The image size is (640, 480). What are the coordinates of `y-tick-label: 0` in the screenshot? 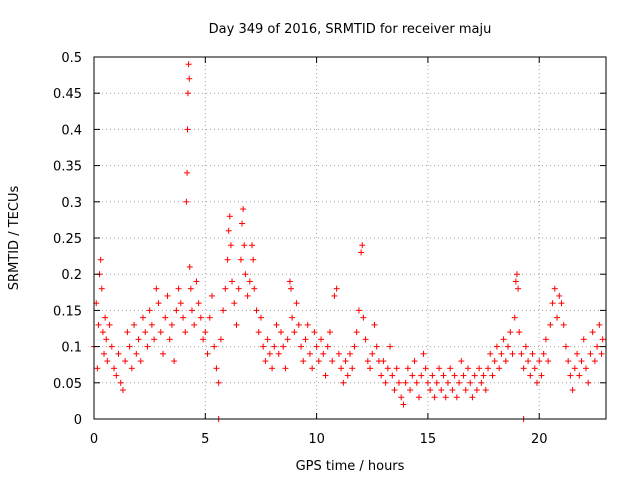 It's located at (78, 420).